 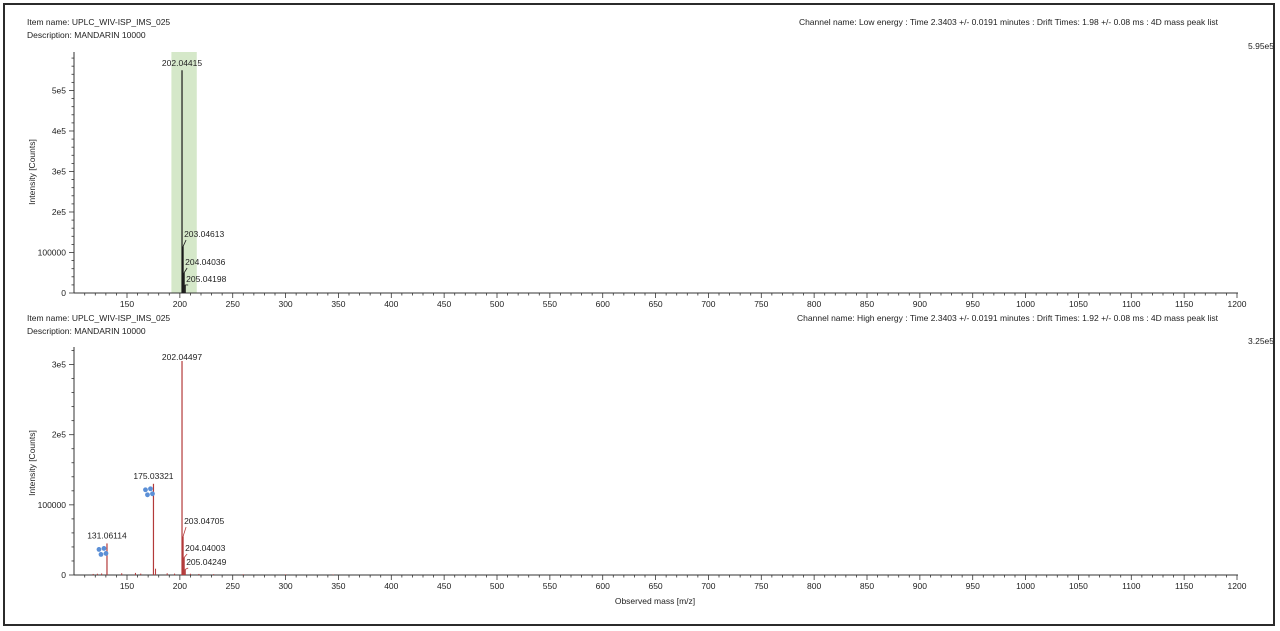 What do you see at coordinates (182, 357) in the screenshot?
I see `peak-label: 202.04497` at bounding box center [182, 357].